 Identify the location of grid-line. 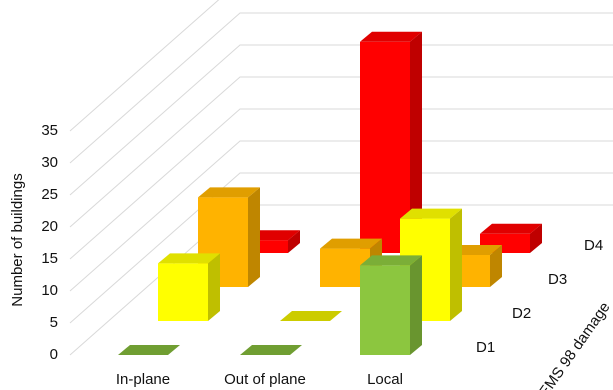
(144, 66).